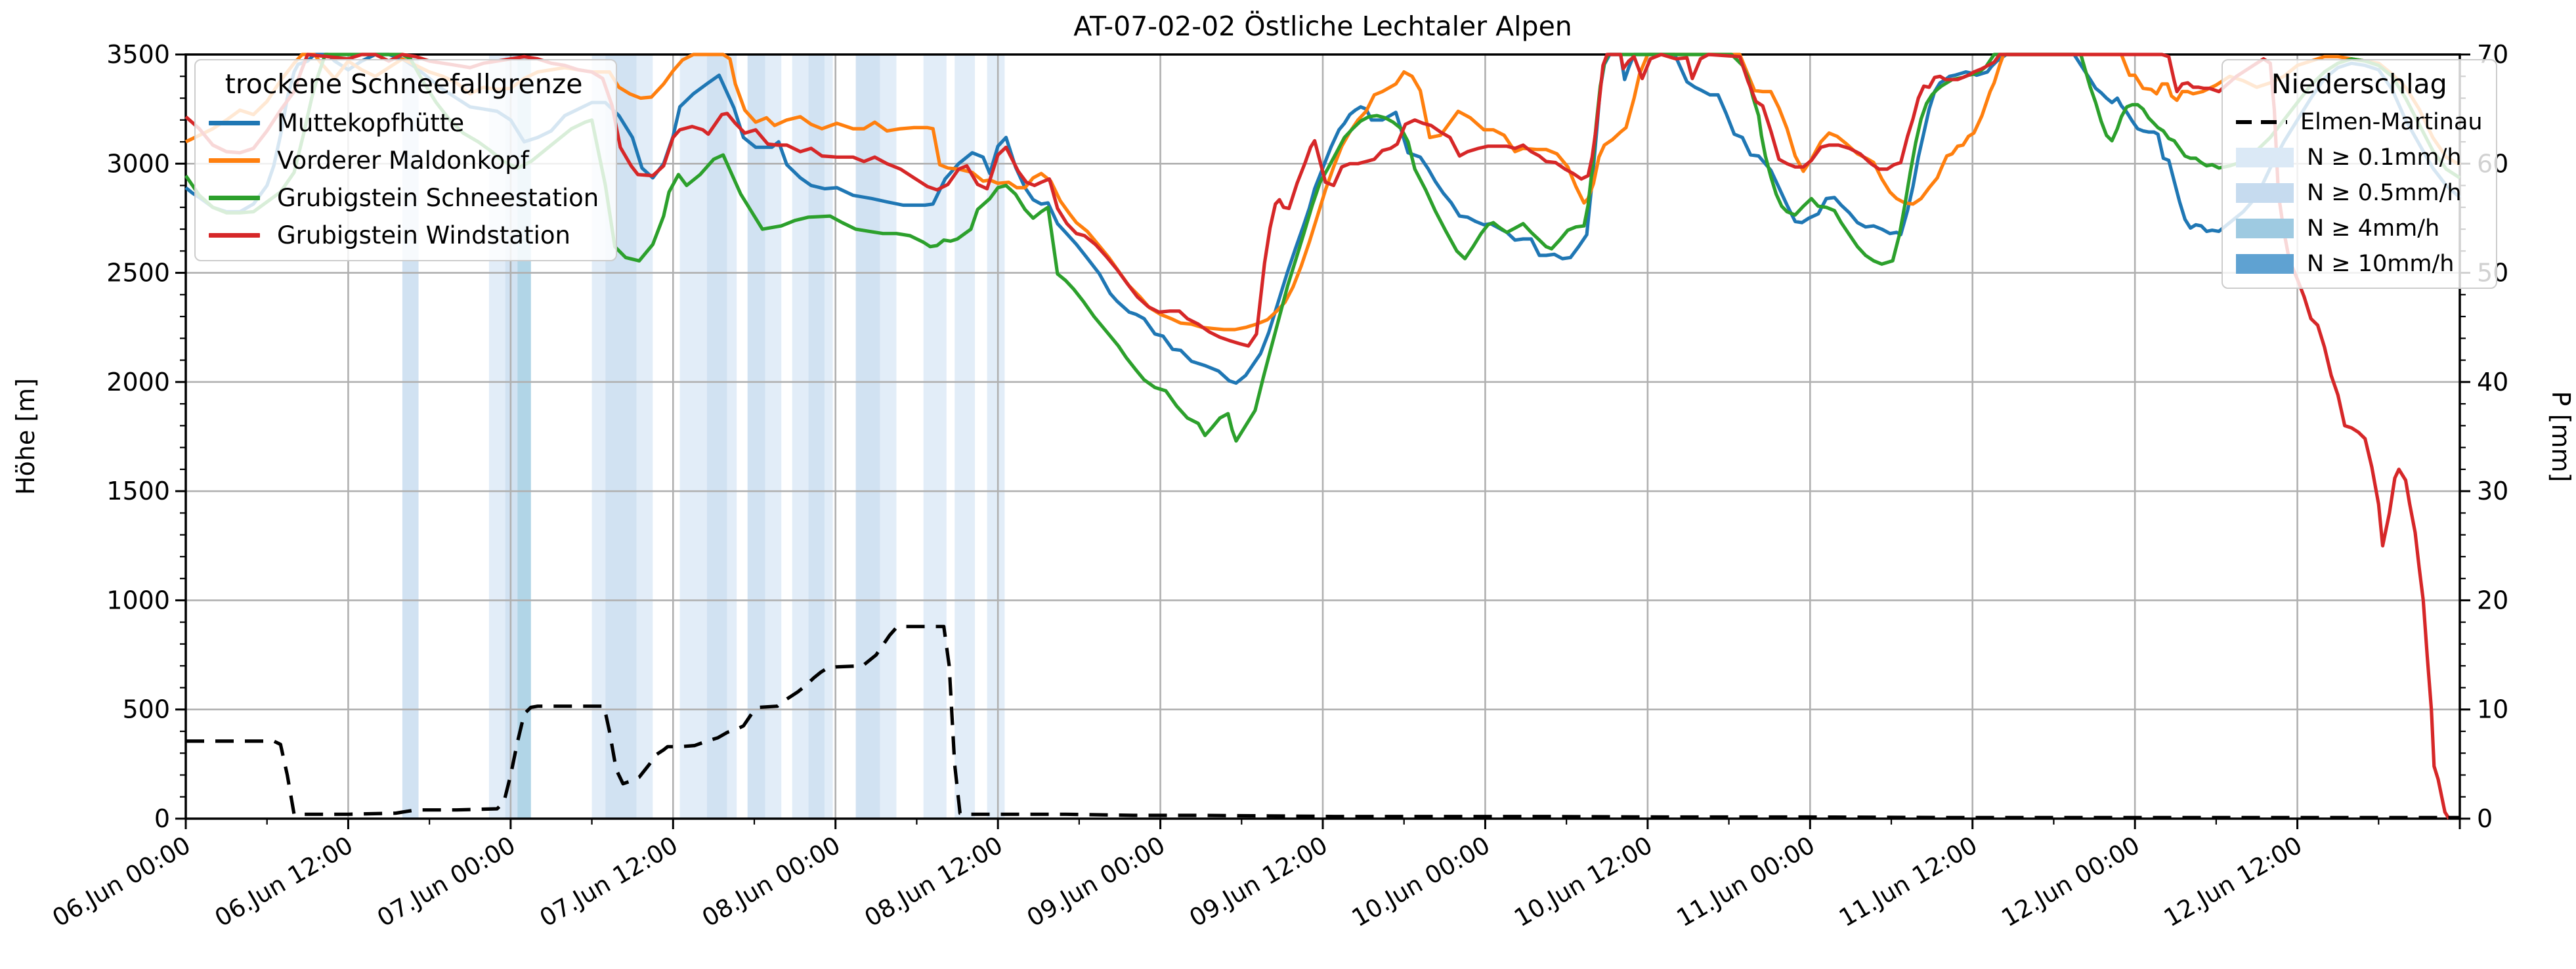  I want to click on band-swatch-0_1-icon, so click(2265, 157).